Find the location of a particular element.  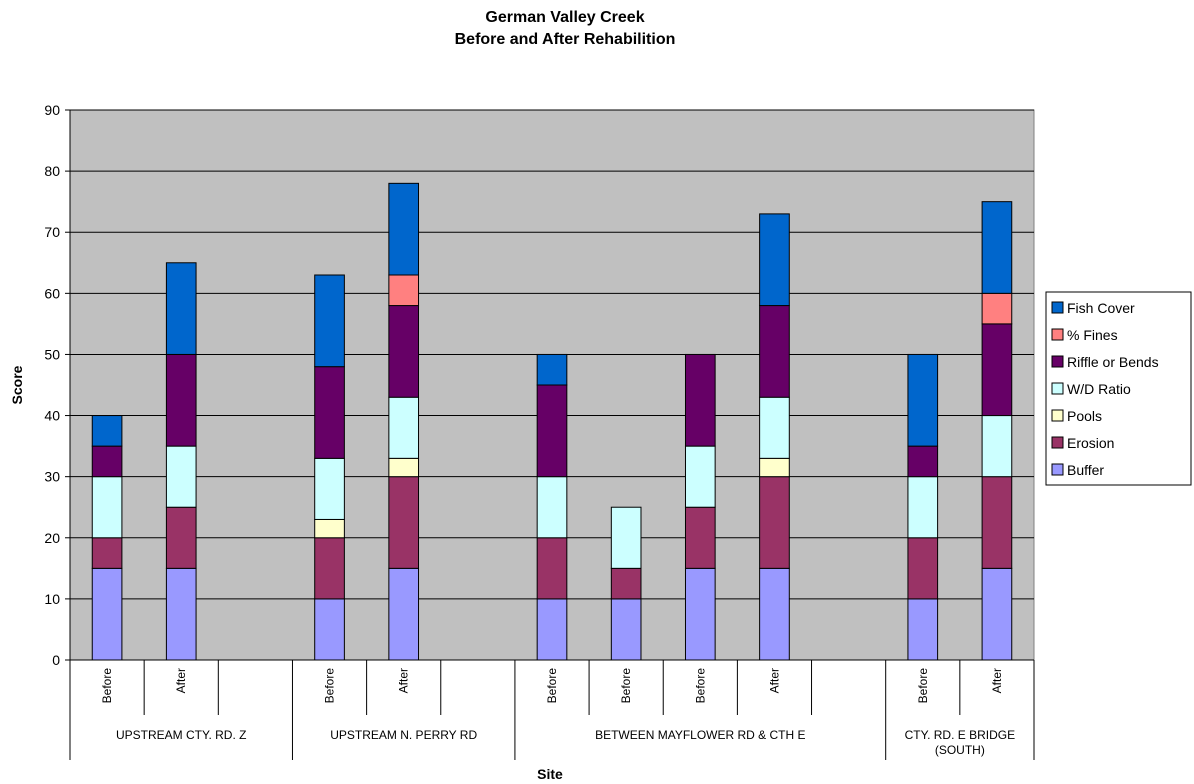

y-axis-title: Score is located at coordinates (17, 384).